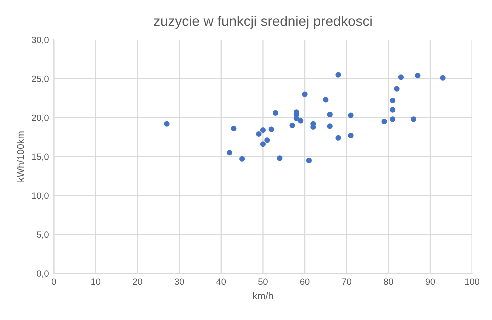 This screenshot has width=492, height=320. What do you see at coordinates (96, 282) in the screenshot?
I see `x-tick-label: 10` at bounding box center [96, 282].